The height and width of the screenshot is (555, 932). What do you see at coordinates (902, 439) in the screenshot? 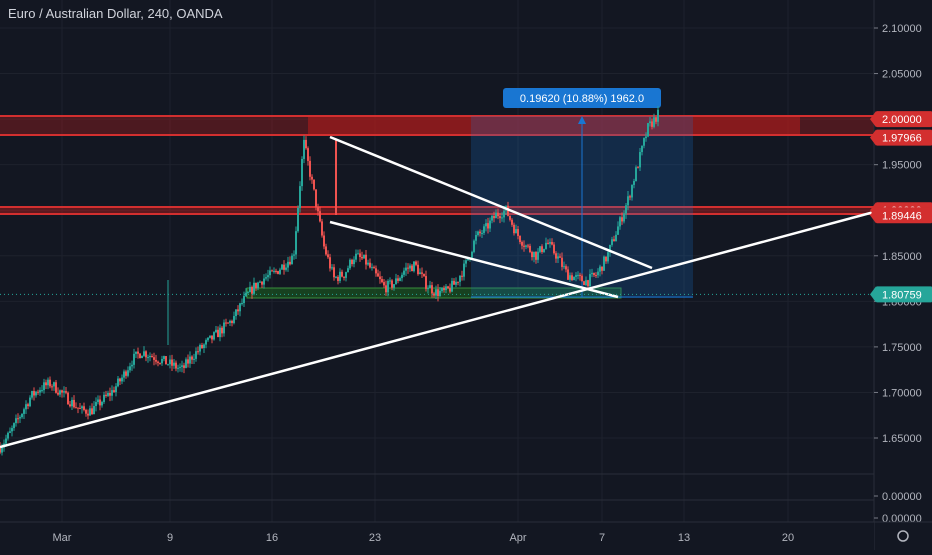
I see `y-tick-label: 1.65000` at bounding box center [902, 439].